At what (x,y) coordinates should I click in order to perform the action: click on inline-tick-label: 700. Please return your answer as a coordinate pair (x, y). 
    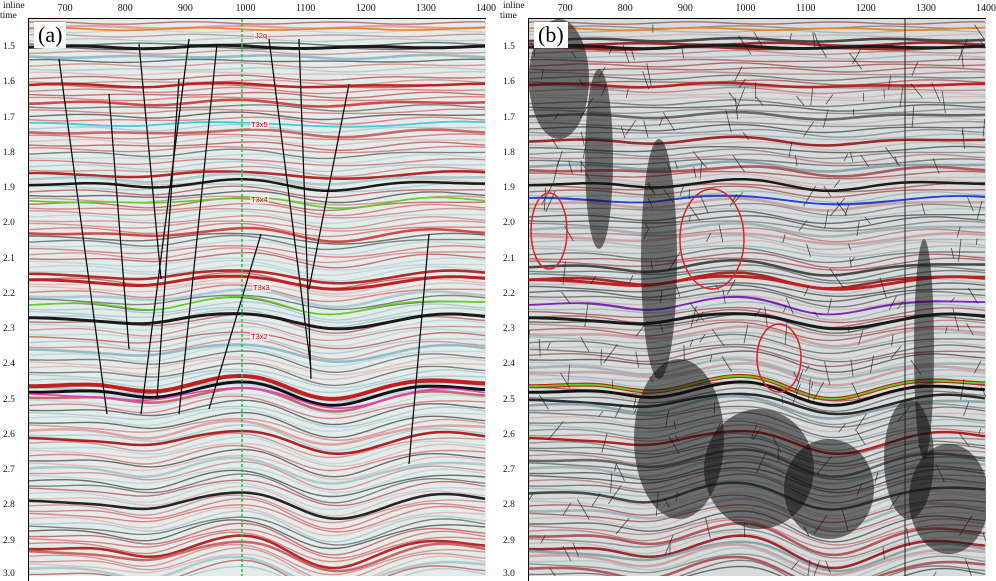
    Looking at the image, I should click on (565, 8).